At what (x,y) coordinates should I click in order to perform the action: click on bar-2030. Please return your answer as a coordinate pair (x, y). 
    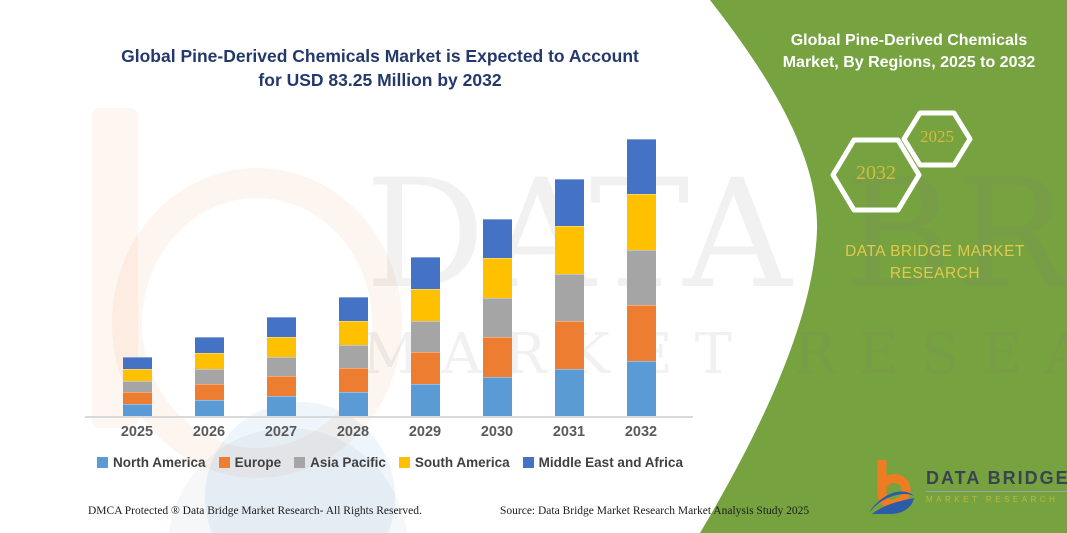
    Looking at the image, I should click on (497, 317).